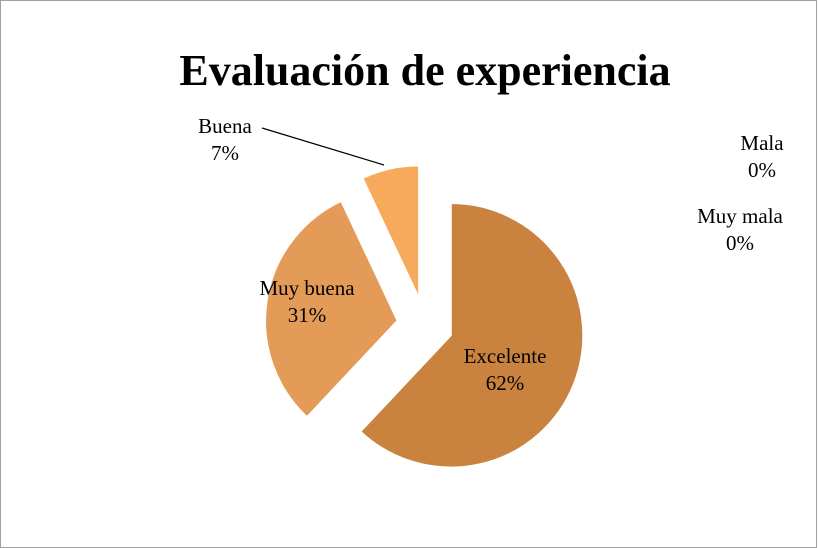 Image resolution: width=818 pixels, height=548 pixels. Describe the element at coordinates (505, 383) in the screenshot. I see `slice-value-label: 62%` at that location.